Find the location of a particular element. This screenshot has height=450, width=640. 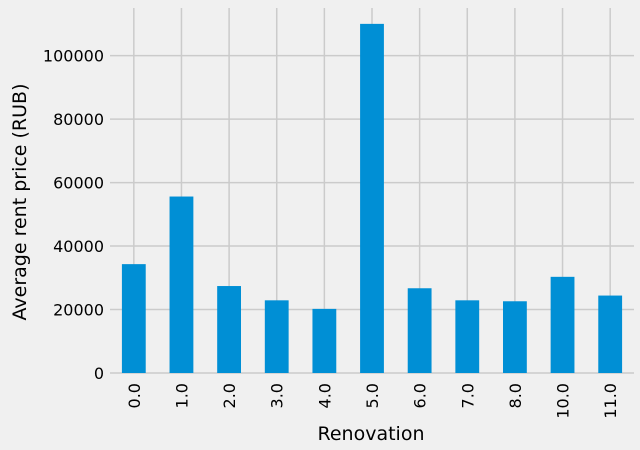

bar-2.0 is located at coordinates (229, 329).